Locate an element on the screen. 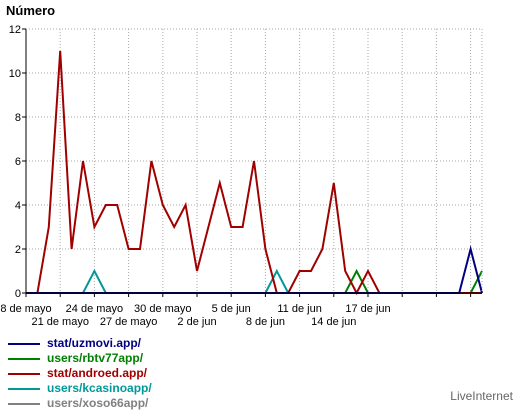  x-tick-label: 8 de jun is located at coordinates (265, 322).